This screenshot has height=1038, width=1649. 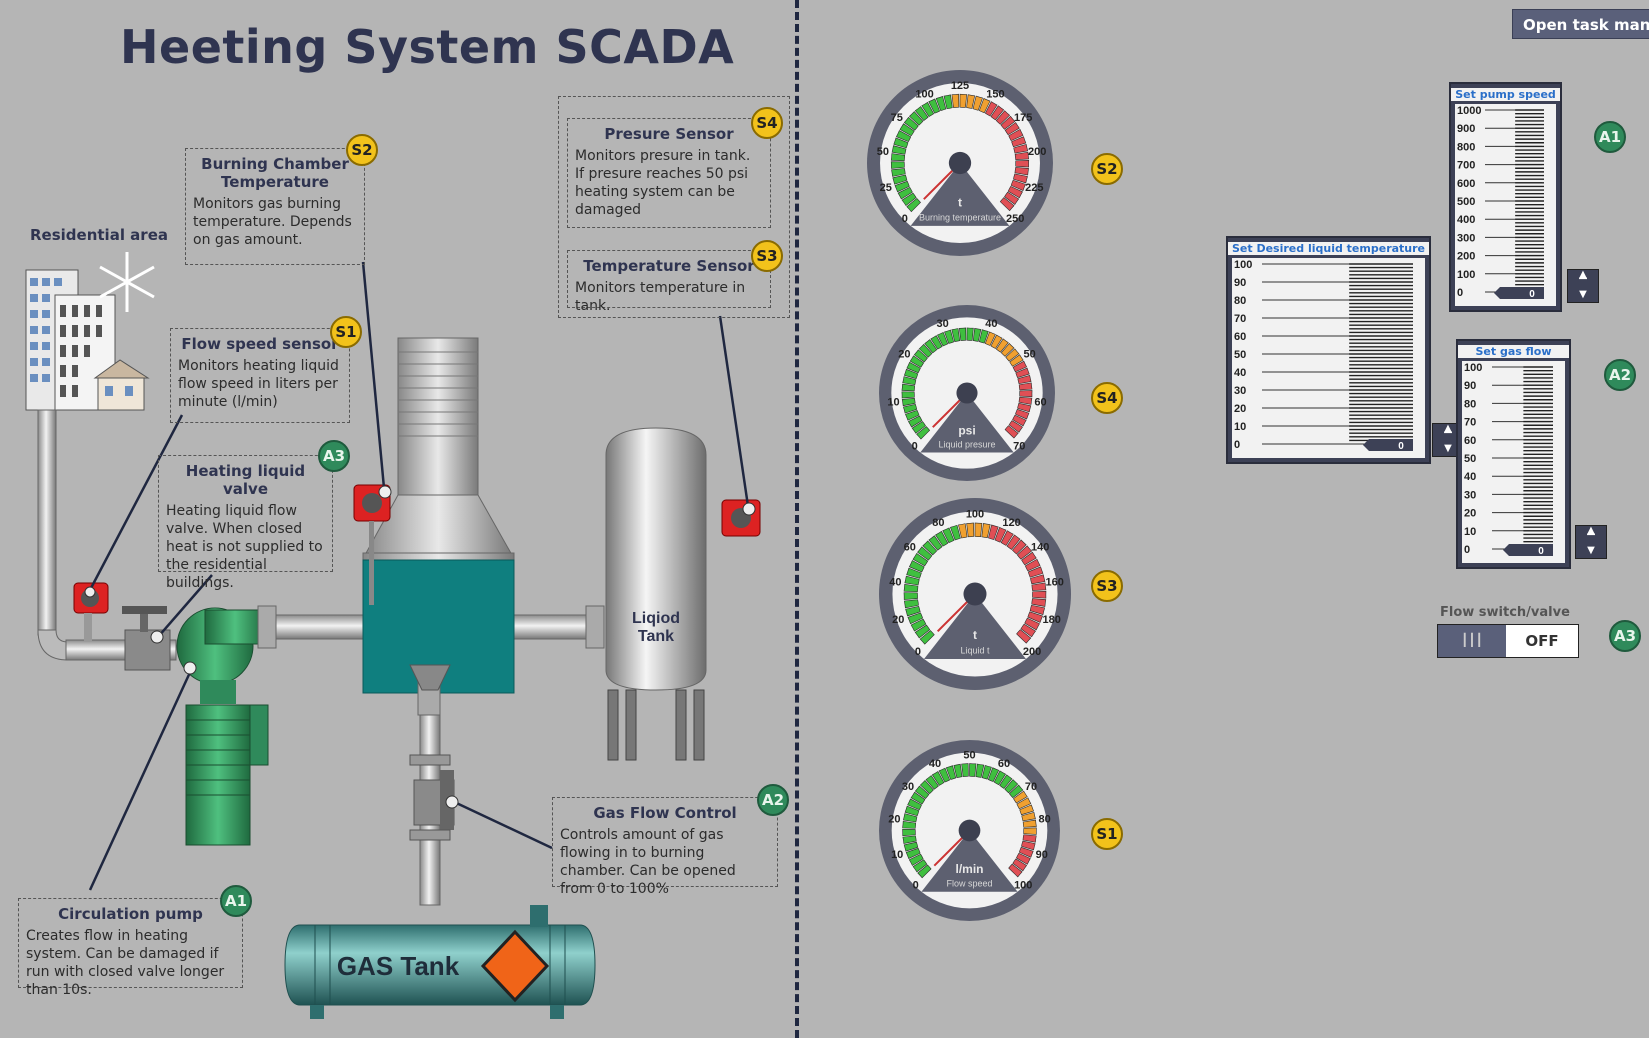 I want to click on note-title: Gas Flow Control, so click(x=665, y=813).